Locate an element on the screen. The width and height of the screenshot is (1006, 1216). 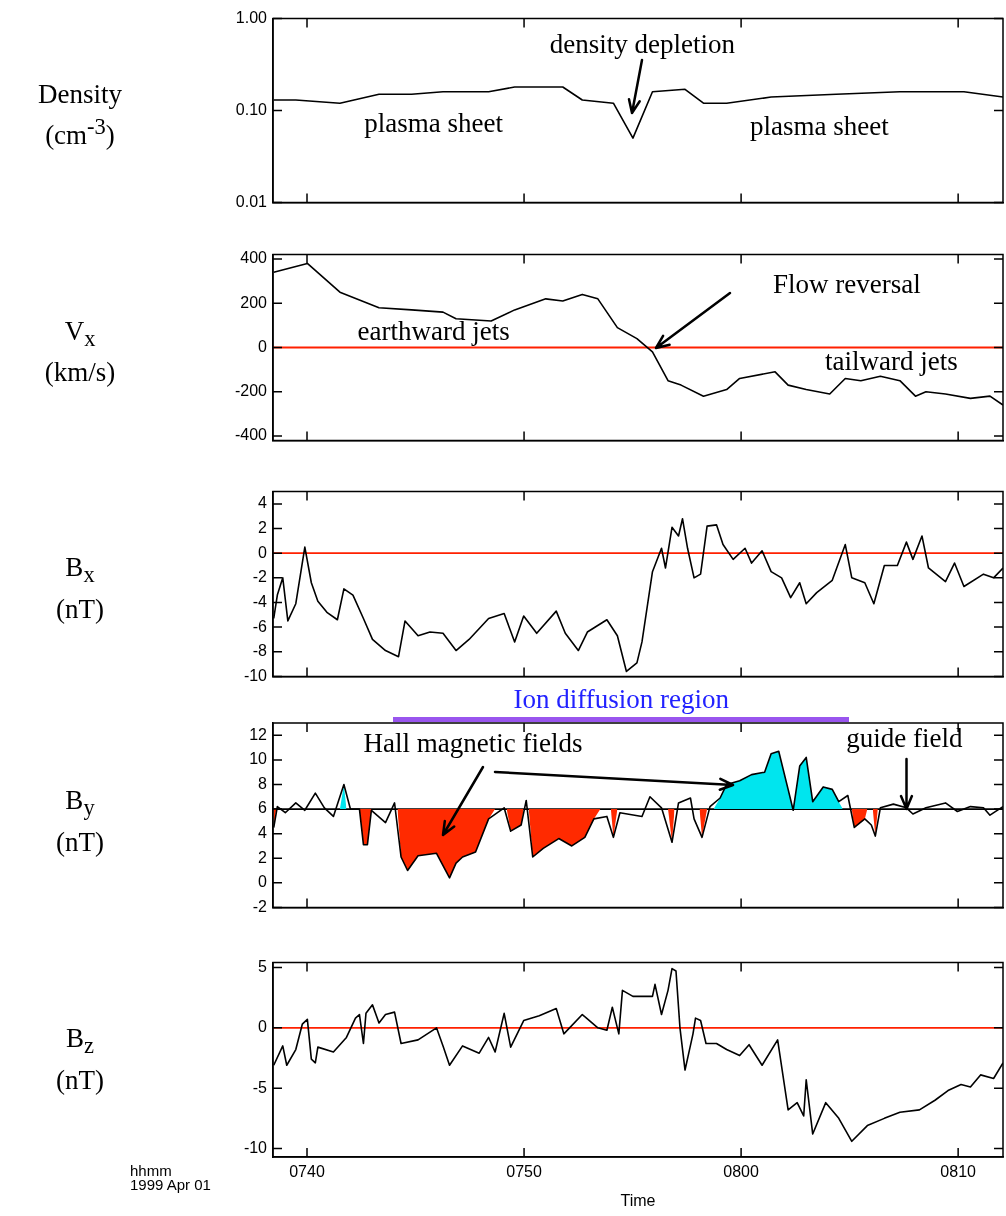
y-tick-label: 400 is located at coordinates (254, 258).